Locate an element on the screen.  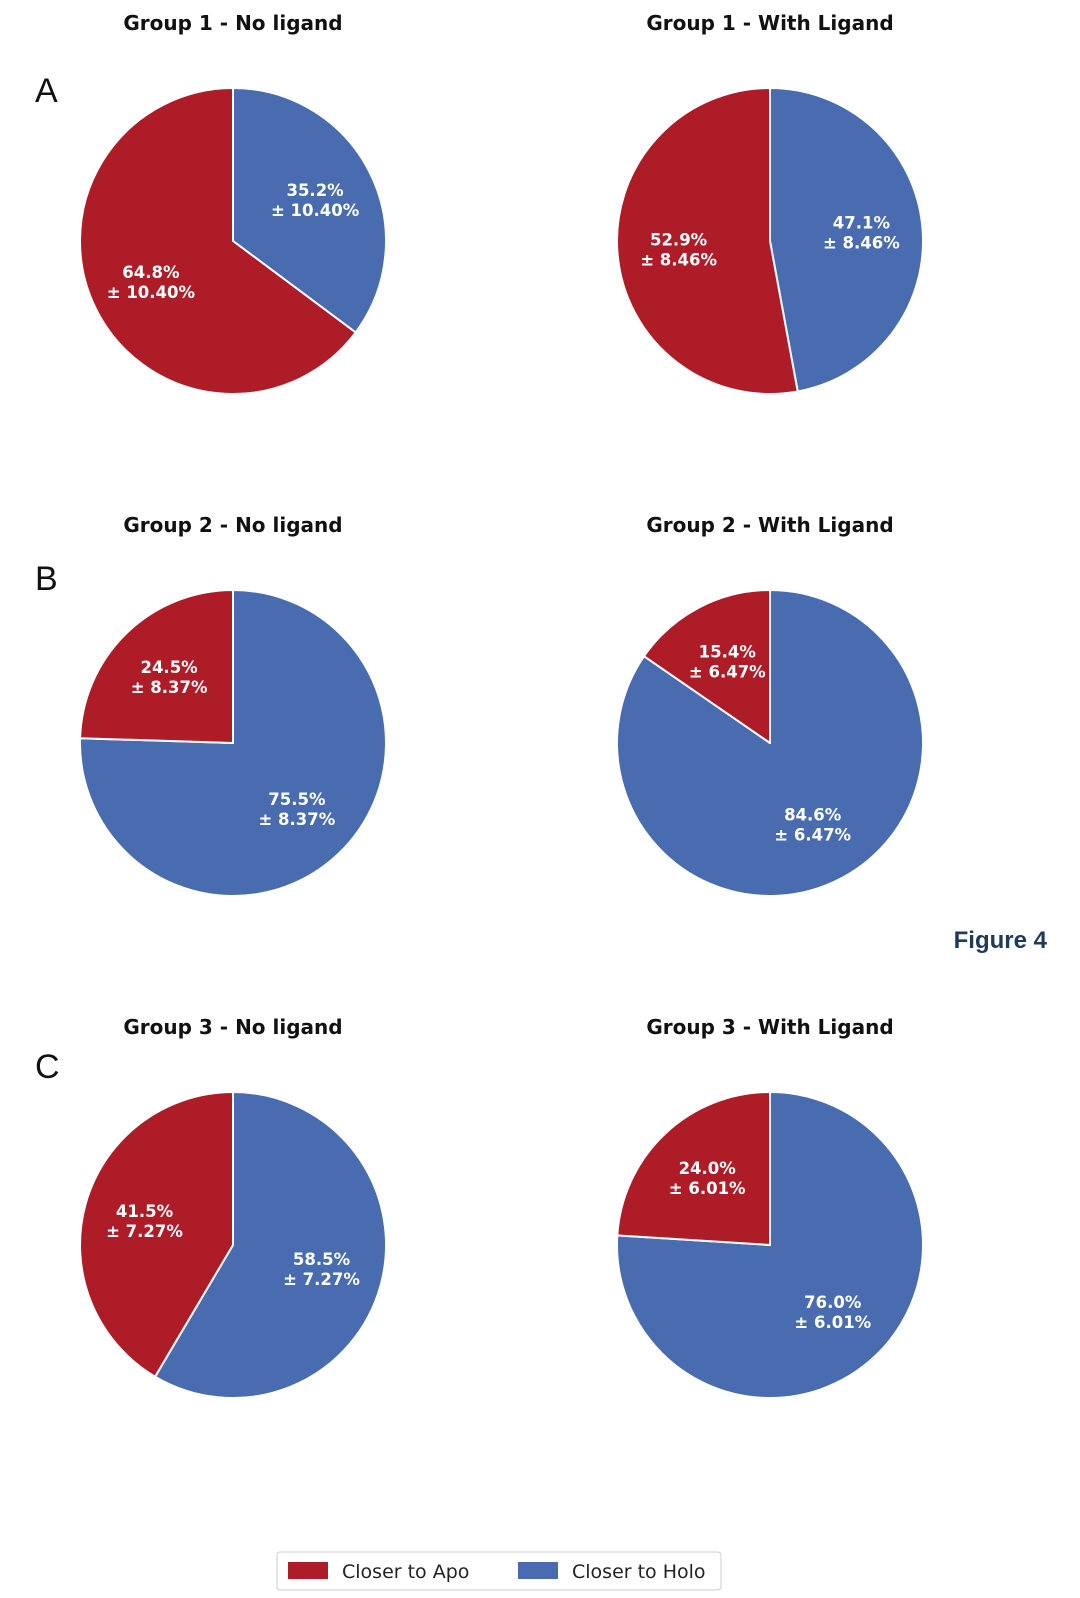
legend: Closer to Apo Closer to Holo is located at coordinates (499, 1571).